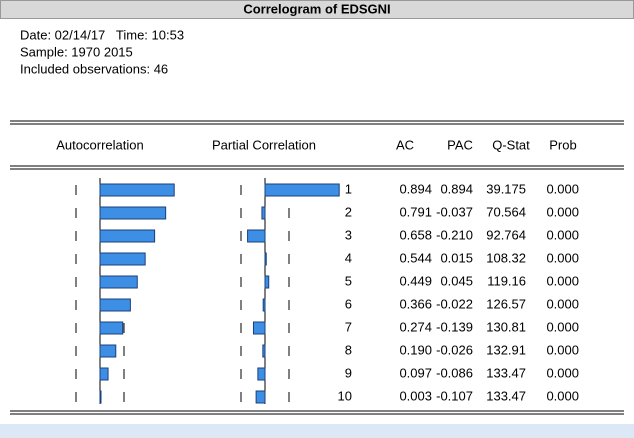  What do you see at coordinates (348, 303) in the screenshot?
I see `lag: 6` at bounding box center [348, 303].